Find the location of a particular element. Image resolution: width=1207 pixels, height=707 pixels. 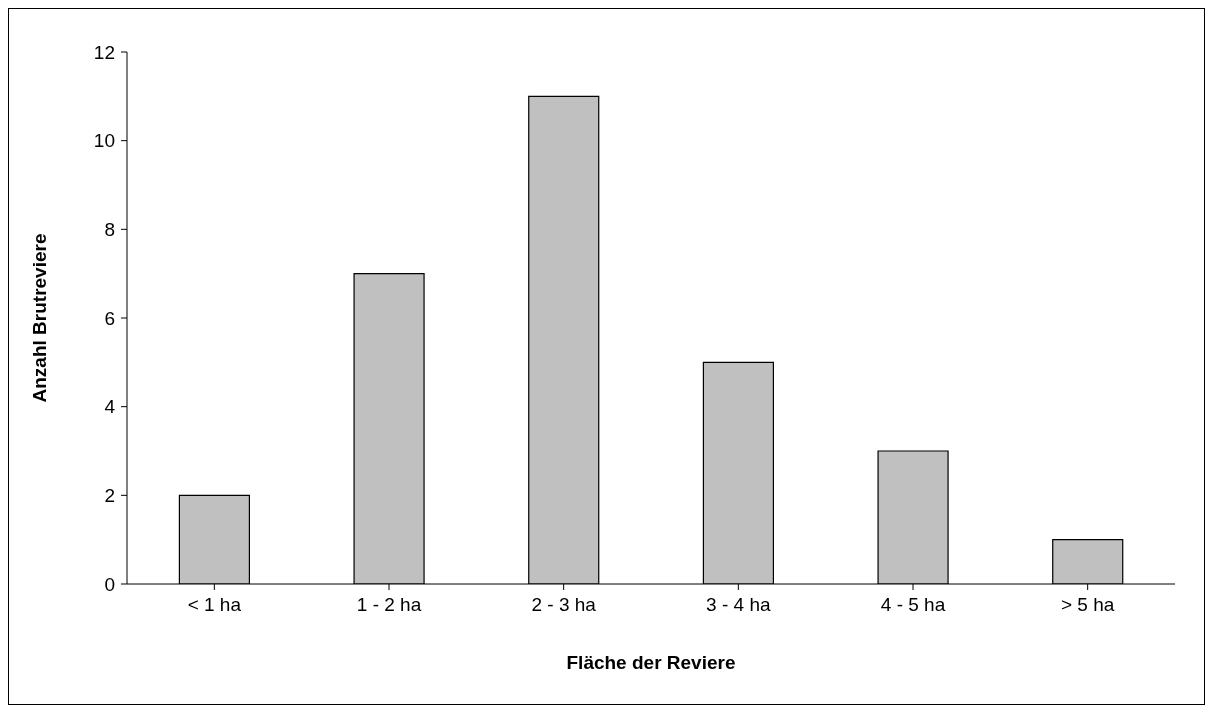

y-tick-label: 2 is located at coordinates (109, 496).